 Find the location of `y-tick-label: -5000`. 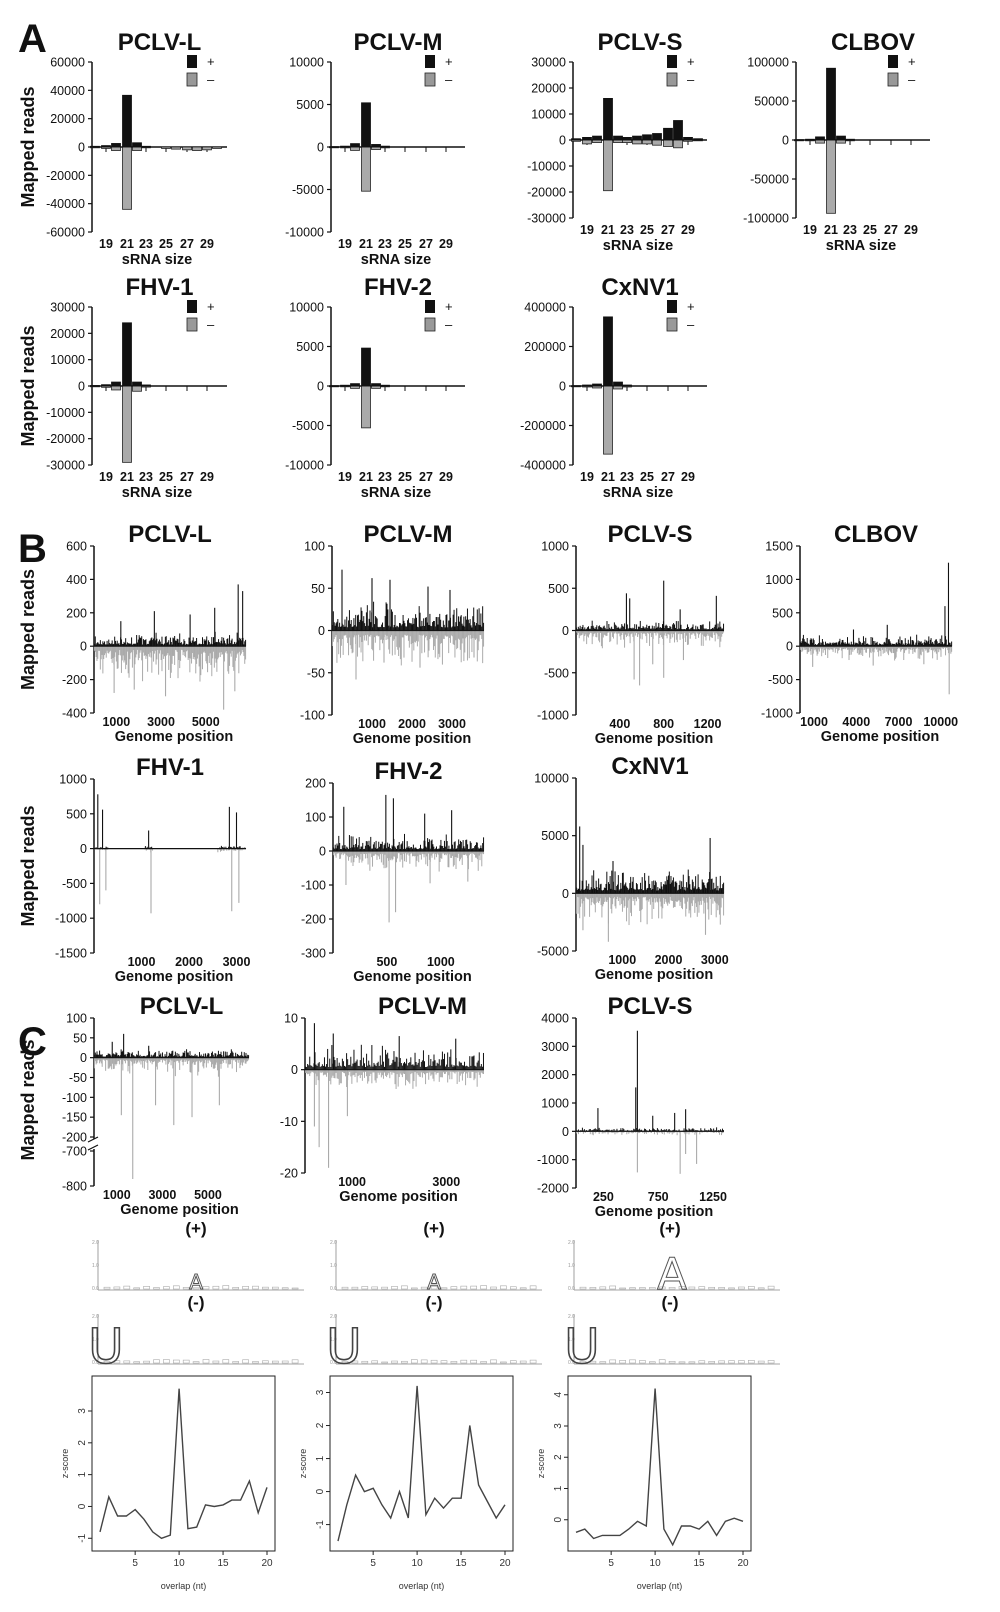

y-tick-label: -5000 is located at coordinates (553, 952).